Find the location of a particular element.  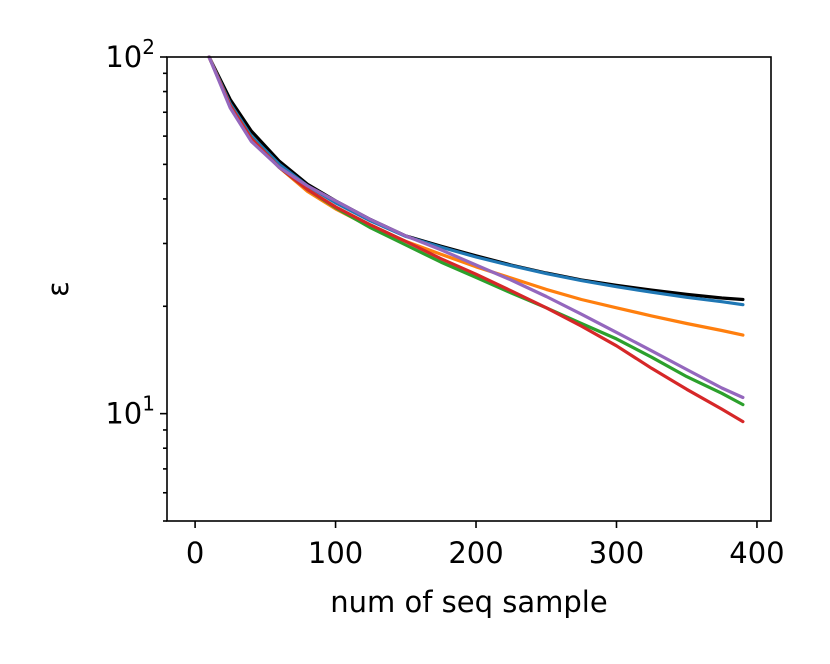

x-tick-label: 400 is located at coordinates (756, 553).